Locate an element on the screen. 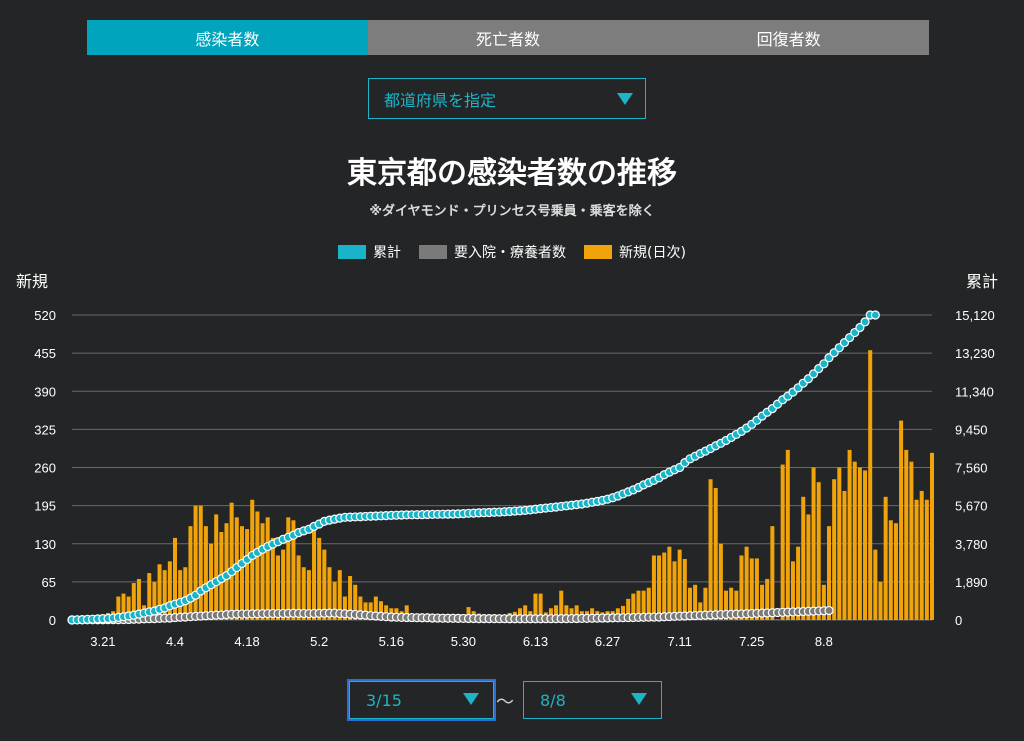 The image size is (1024, 741). legend-item-new-daily: 新規(日次) is located at coordinates (635, 252).